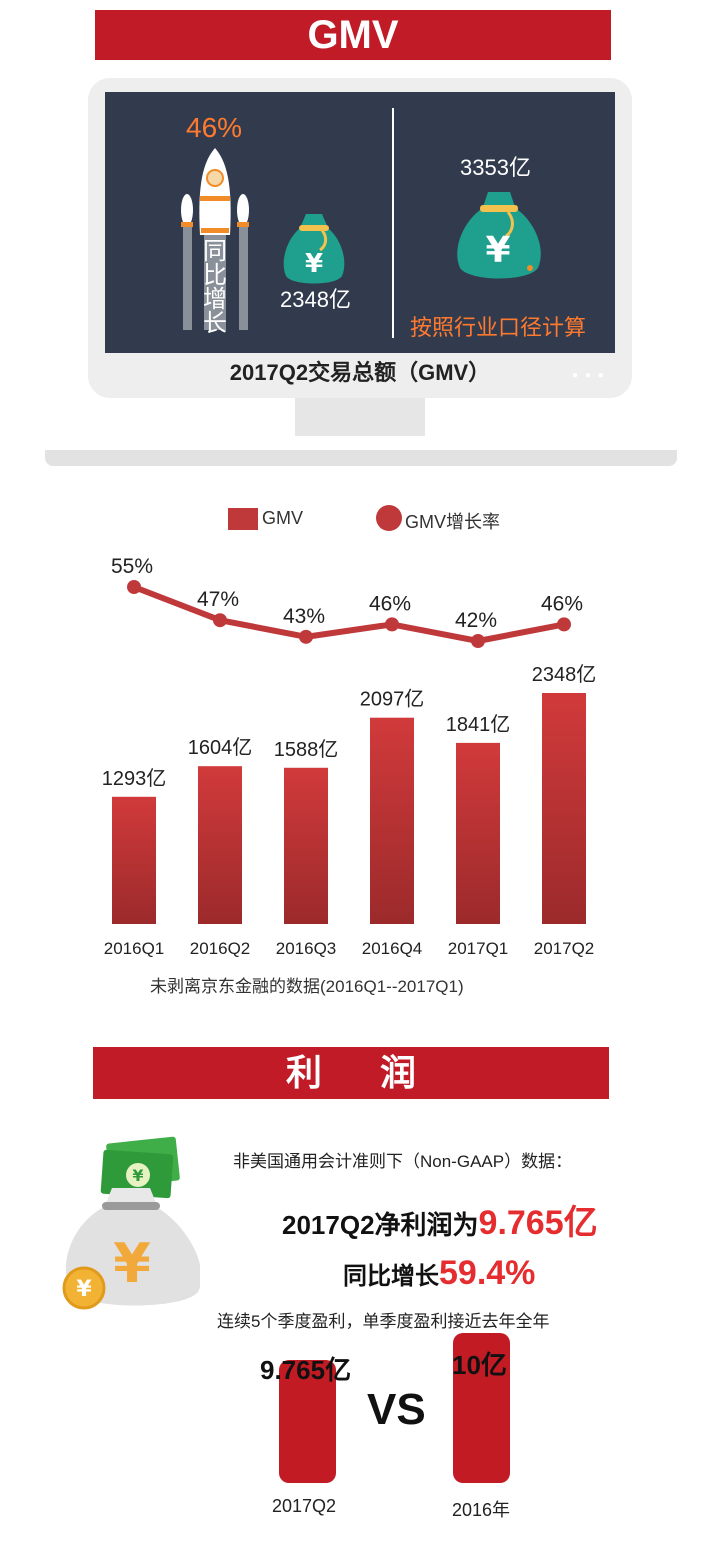  Describe the element at coordinates (478, 948) in the screenshot. I see `x-tick-label: 2017Q1` at that location.